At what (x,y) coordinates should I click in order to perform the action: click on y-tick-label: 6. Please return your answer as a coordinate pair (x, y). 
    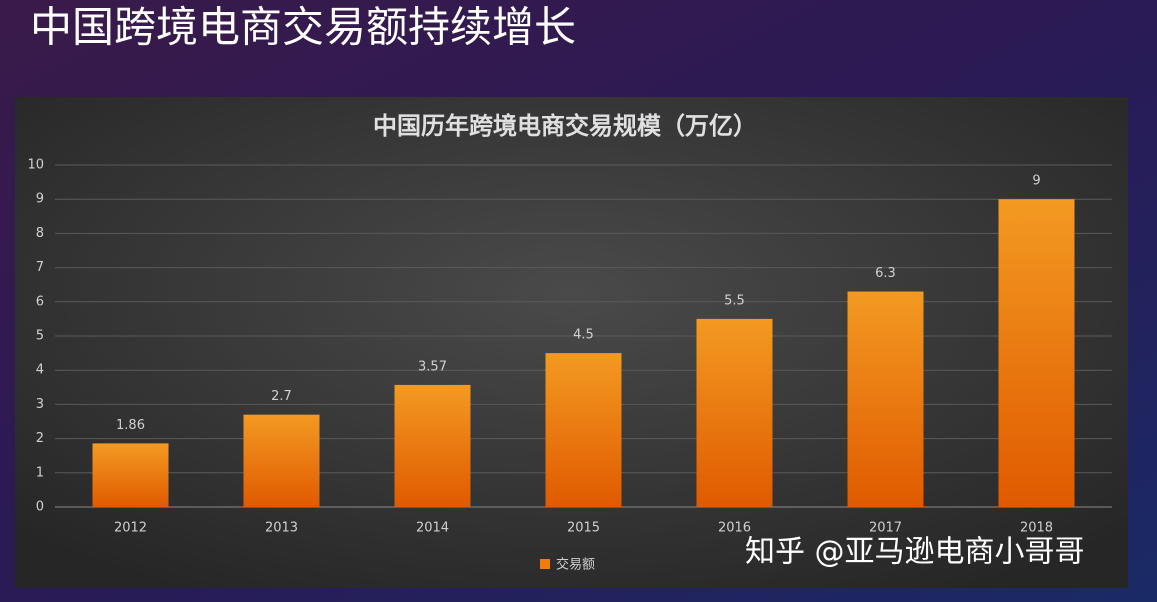
    Looking at the image, I should click on (40, 301).